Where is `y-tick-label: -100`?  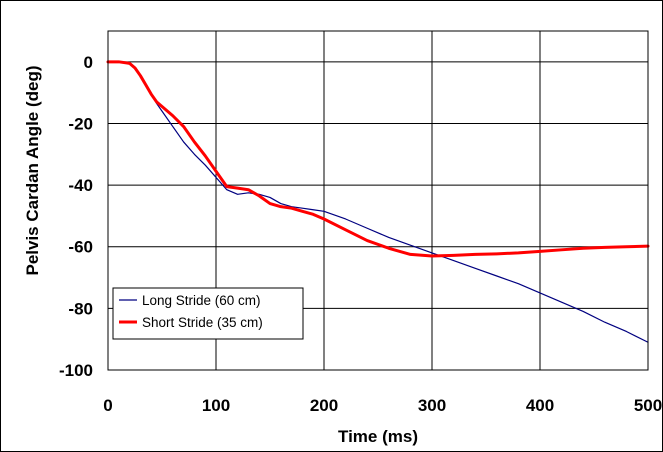 y-tick-label: -100 is located at coordinates (76, 370).